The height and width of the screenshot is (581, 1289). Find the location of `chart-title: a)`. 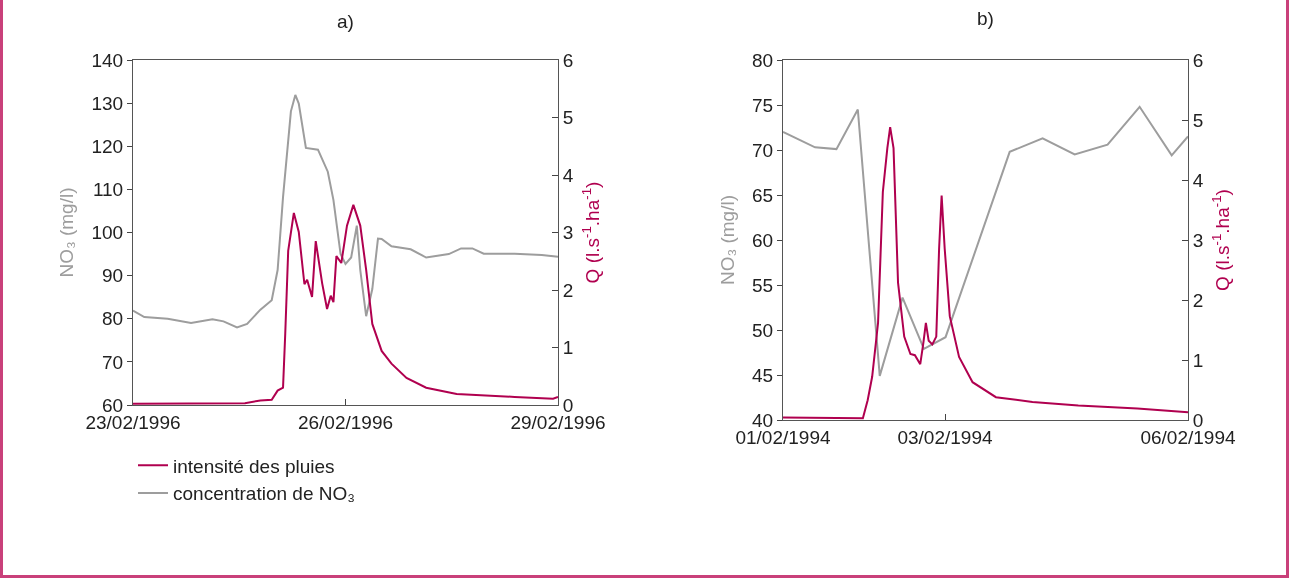

chart-title: a) is located at coordinates (345, 21).